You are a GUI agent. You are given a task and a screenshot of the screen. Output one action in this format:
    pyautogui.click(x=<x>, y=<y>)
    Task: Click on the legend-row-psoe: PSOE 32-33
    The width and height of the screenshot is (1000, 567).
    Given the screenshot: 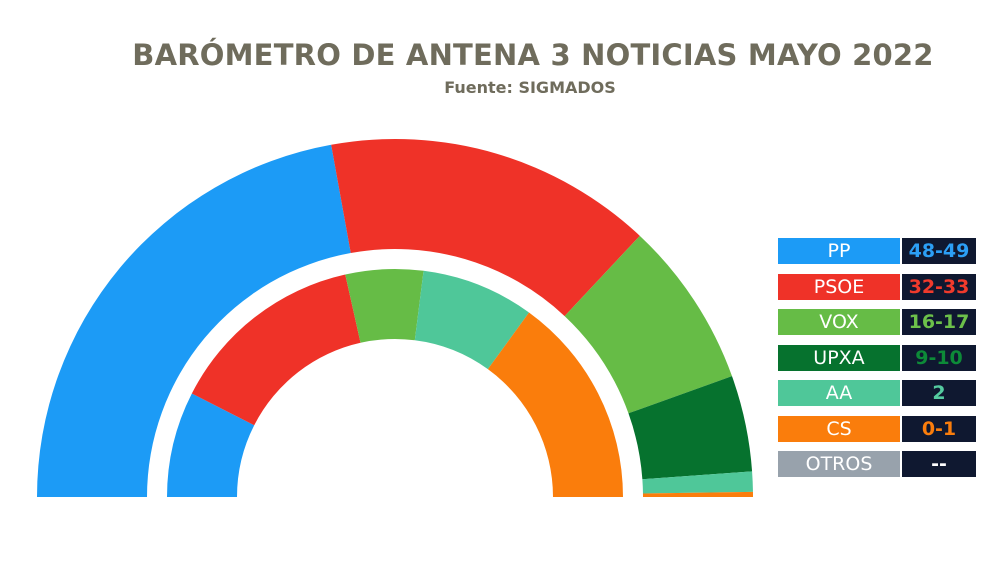 What is the action you would take?
    pyautogui.click(x=877, y=286)
    